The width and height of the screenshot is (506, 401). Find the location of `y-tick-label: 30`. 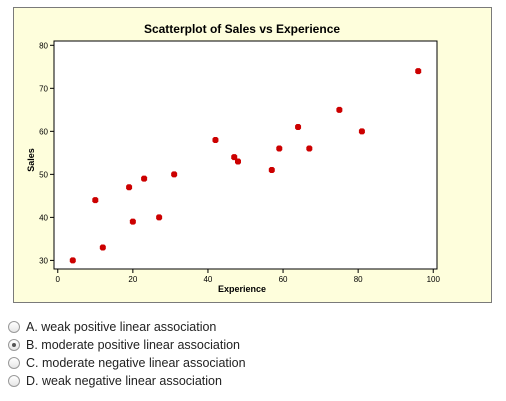

y-tick-label: 30 is located at coordinates (43, 260).